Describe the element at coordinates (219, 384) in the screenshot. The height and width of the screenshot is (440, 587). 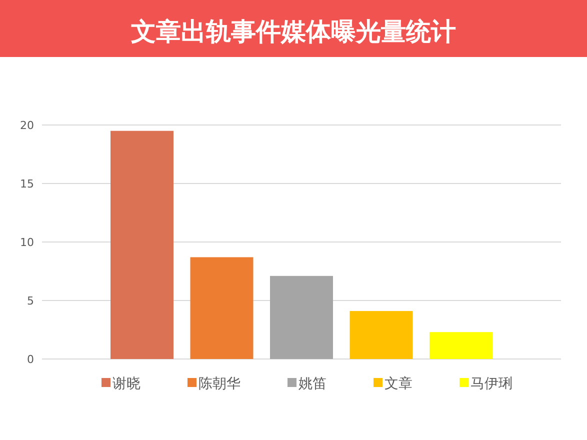
I see `legend-label: 陈朝华` at that location.